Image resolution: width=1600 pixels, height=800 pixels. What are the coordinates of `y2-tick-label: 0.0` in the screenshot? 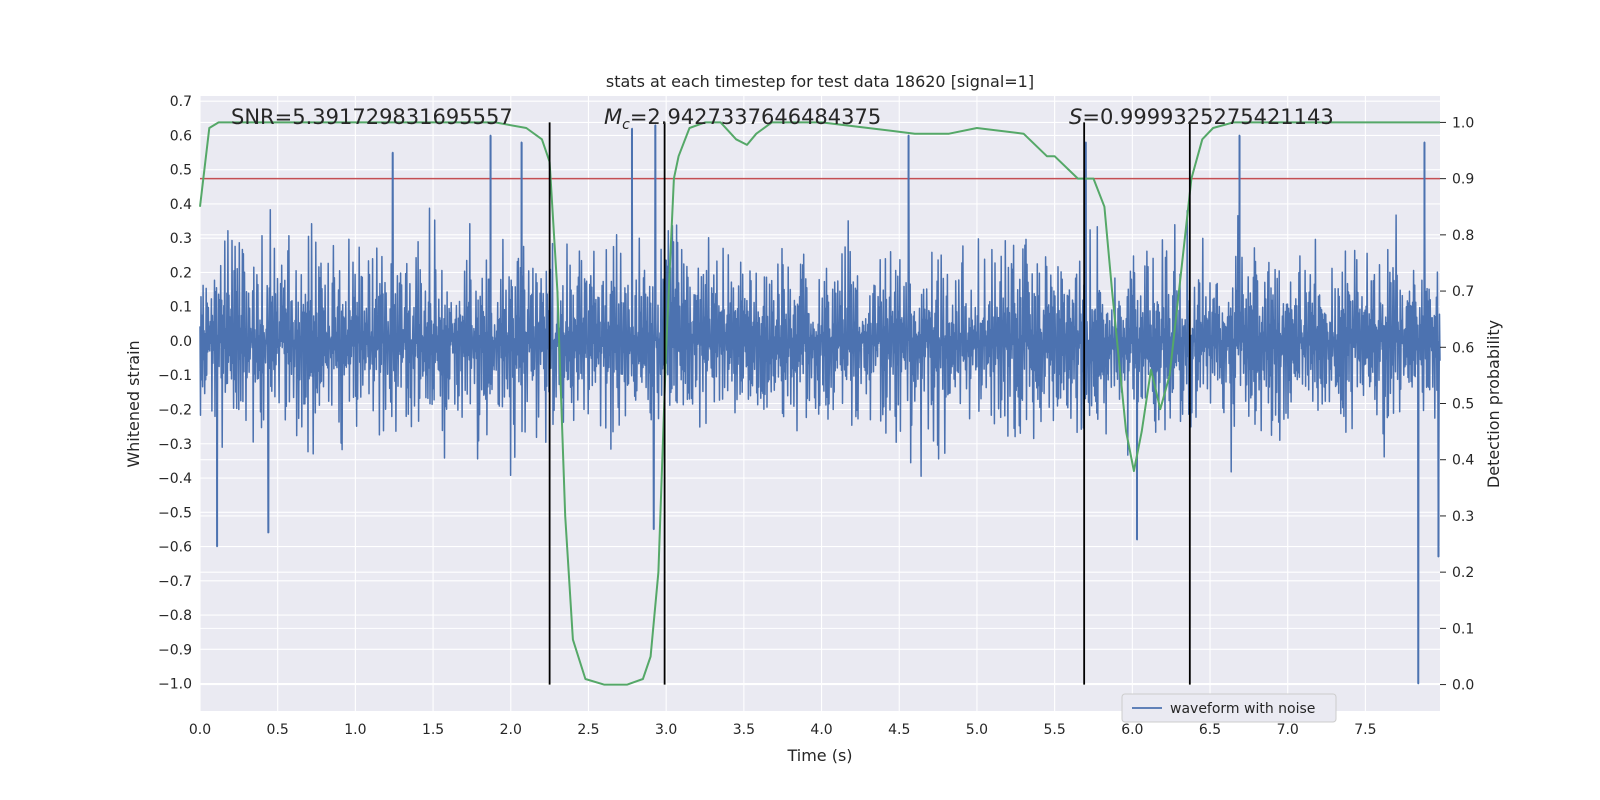 It's located at (1463, 686).